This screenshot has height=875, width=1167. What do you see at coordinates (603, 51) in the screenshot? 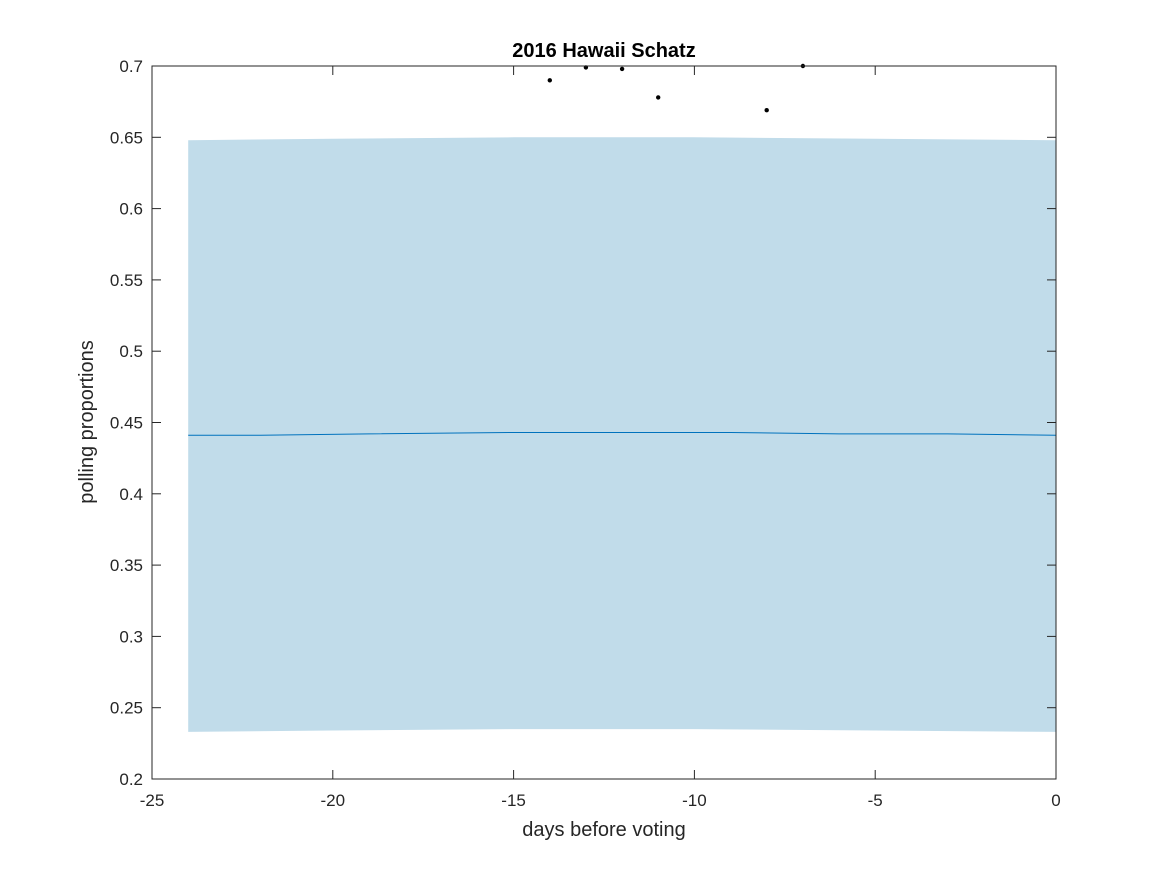
I see `chart-title: 2016 Hawaii Schatz` at bounding box center [603, 51].